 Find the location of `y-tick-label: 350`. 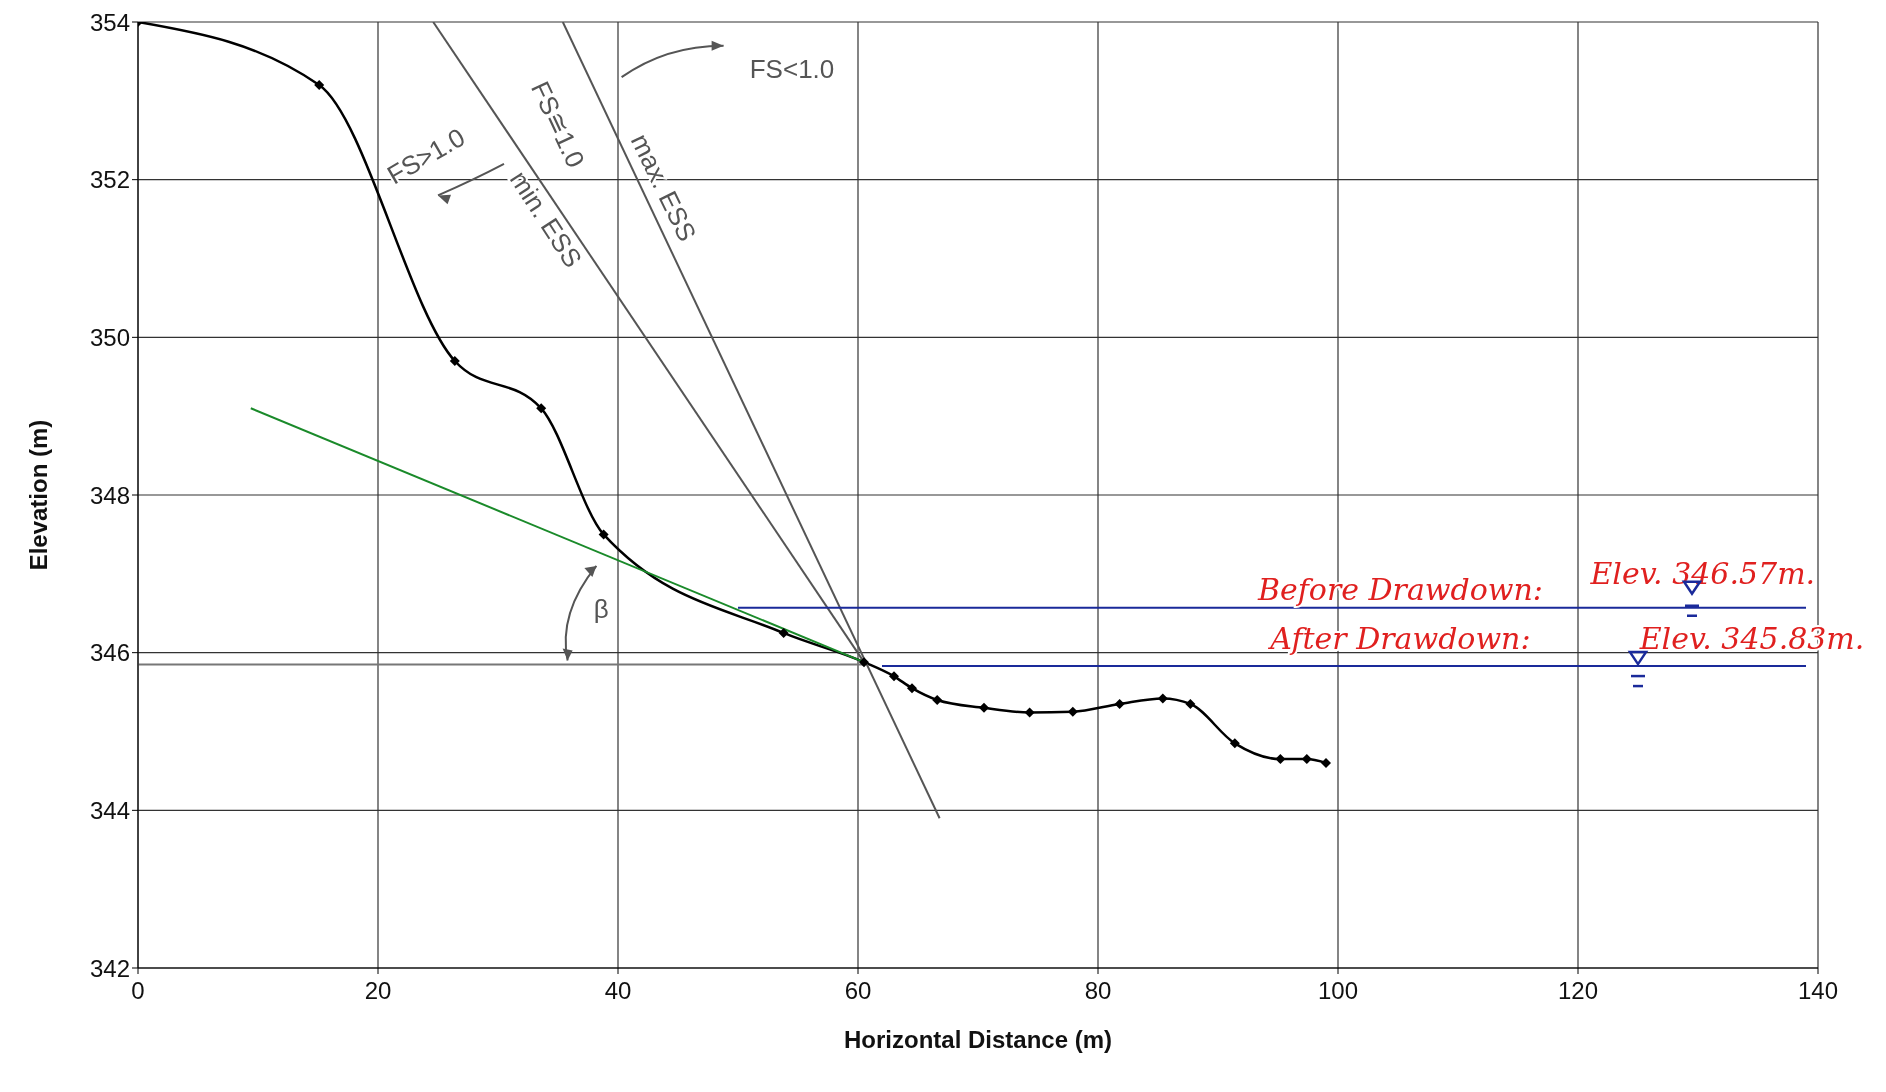

y-tick-label: 350 is located at coordinates (109, 337).